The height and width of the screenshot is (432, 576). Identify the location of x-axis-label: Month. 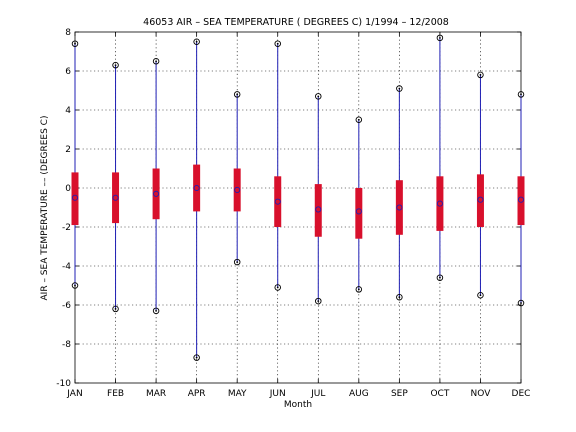
(298, 405).